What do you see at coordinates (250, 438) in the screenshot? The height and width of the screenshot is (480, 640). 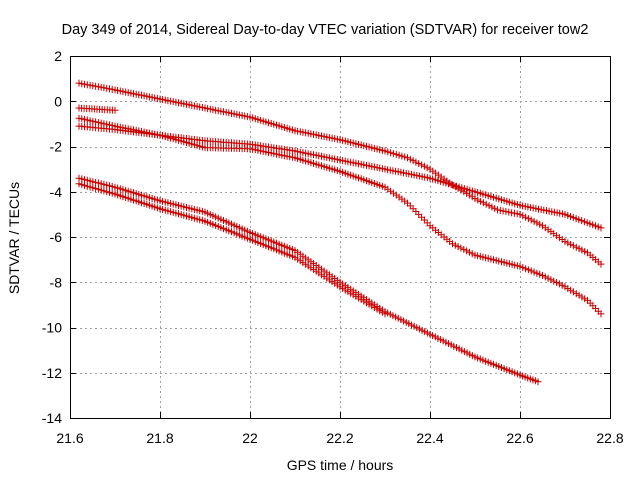 I see `x-tick-label: 22` at bounding box center [250, 438].